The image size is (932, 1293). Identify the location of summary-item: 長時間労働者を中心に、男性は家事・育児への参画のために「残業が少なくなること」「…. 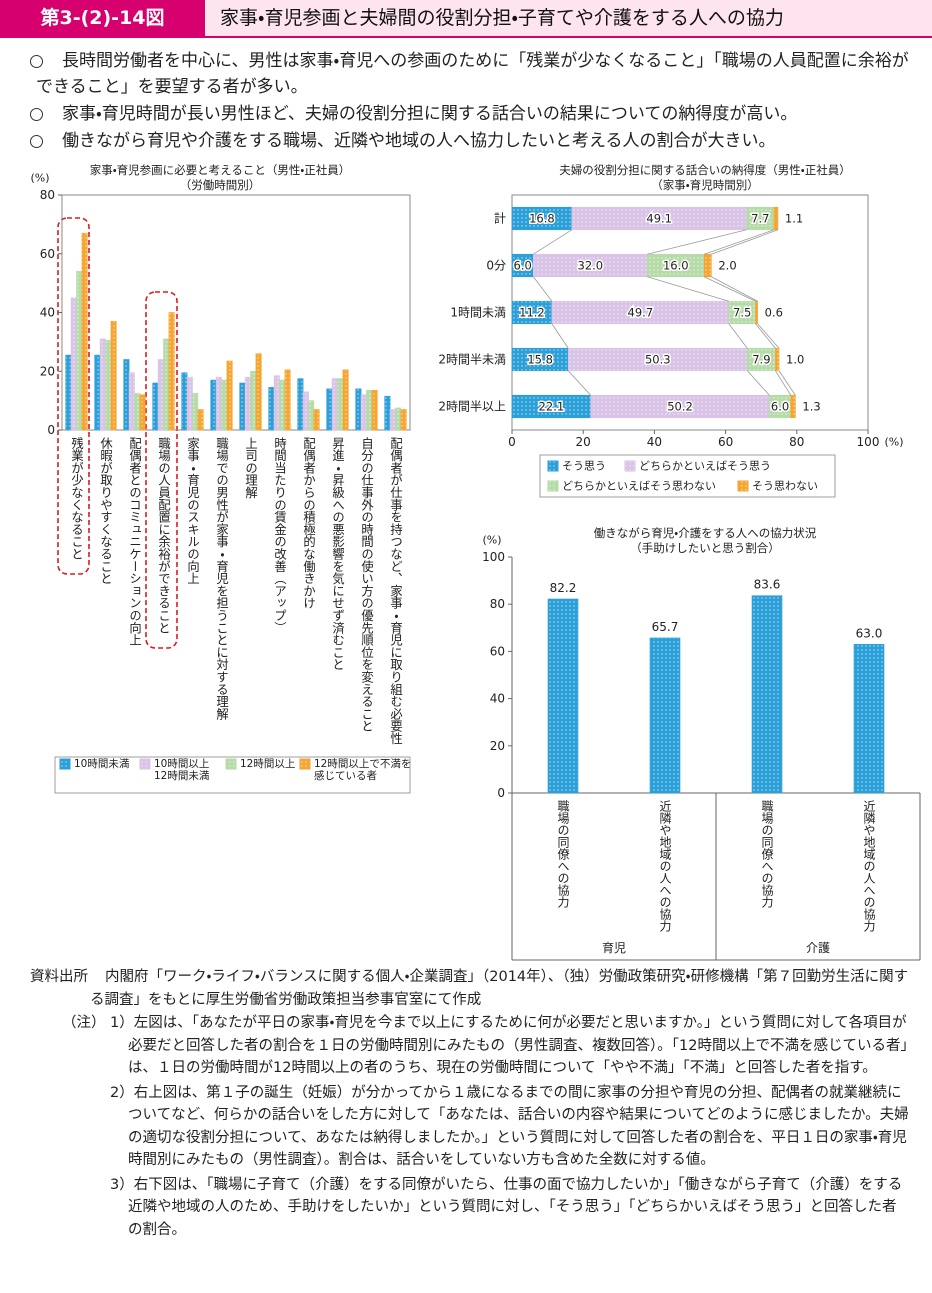
(470, 74).